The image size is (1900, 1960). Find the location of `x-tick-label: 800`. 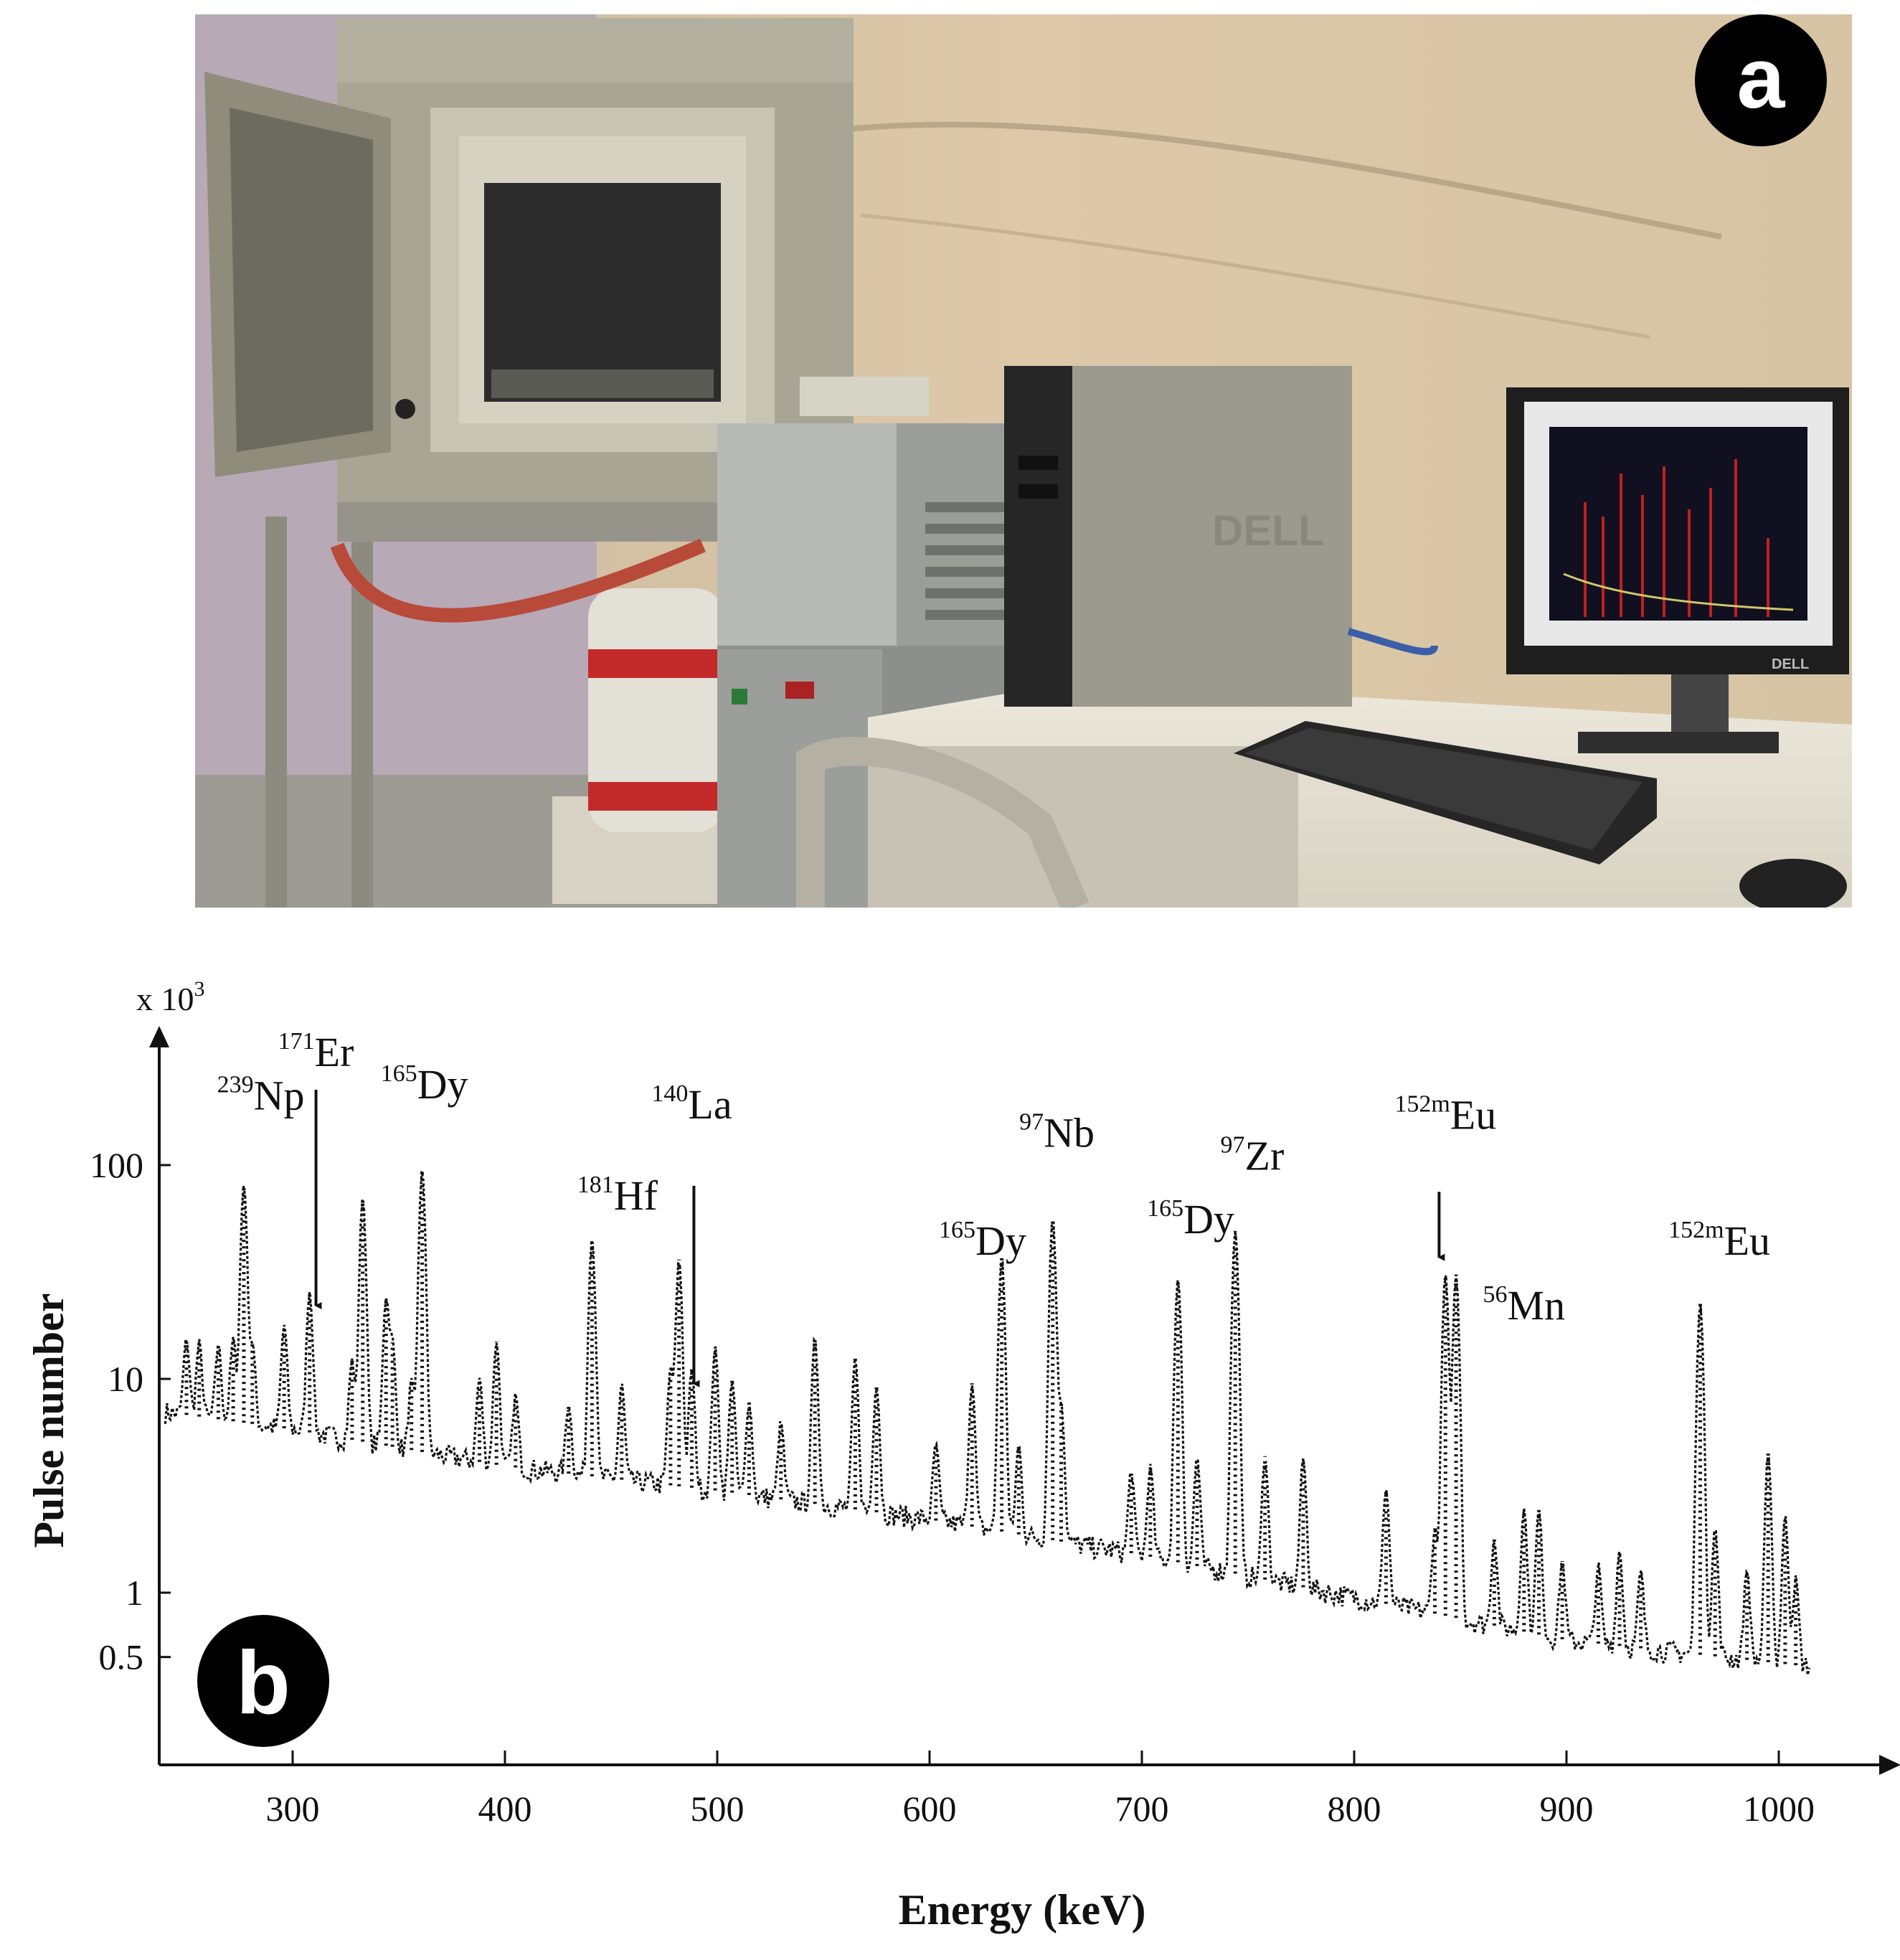

x-tick-label: 800 is located at coordinates (1355, 1809).